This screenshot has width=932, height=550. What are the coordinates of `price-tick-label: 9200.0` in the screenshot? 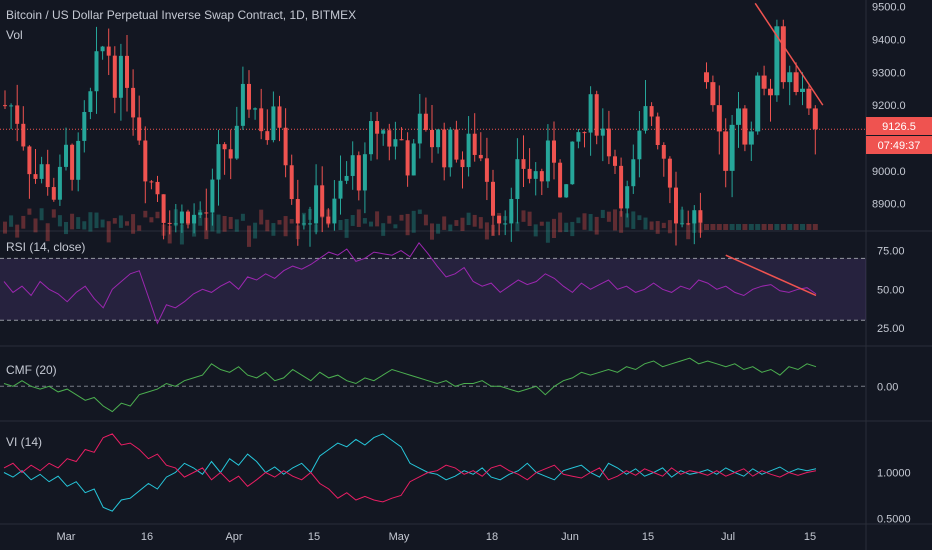 It's located at (889, 106).